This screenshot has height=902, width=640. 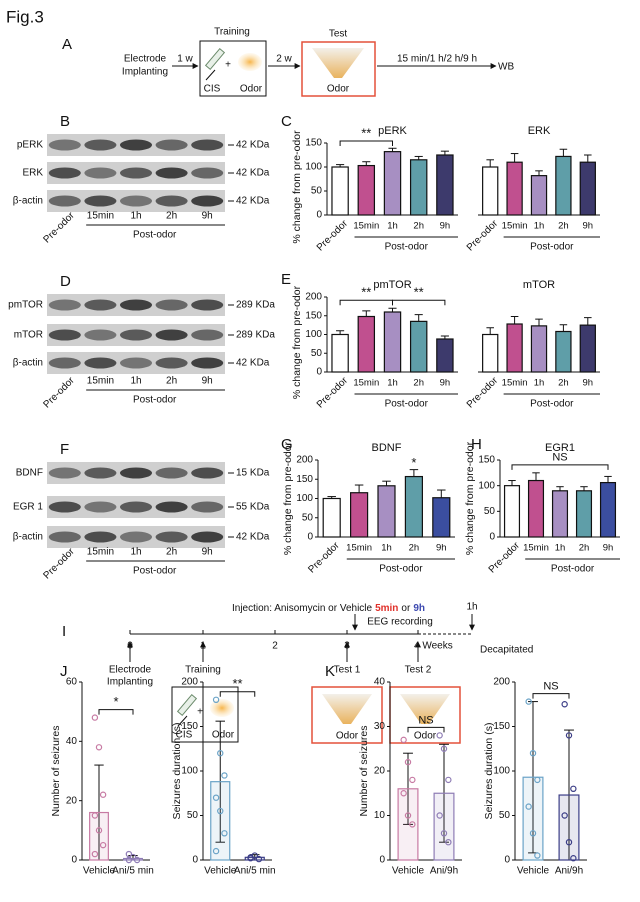 I want to click on blot-row-label: EGR 1, so click(x=28, y=507).